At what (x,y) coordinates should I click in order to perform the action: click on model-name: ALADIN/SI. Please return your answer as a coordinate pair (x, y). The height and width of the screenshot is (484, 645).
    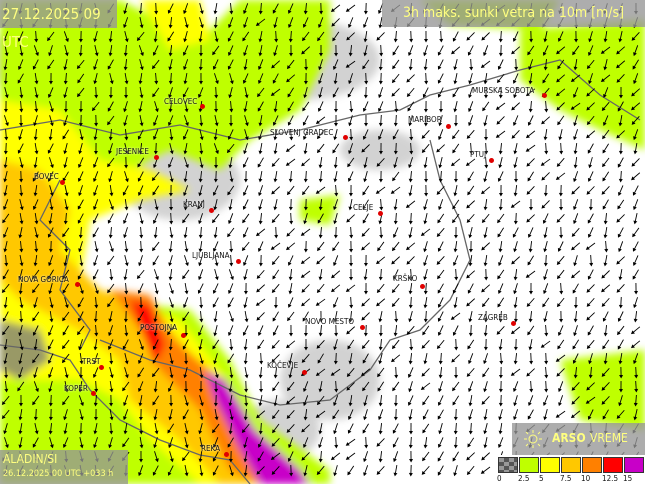
    Looking at the image, I should click on (30, 459).